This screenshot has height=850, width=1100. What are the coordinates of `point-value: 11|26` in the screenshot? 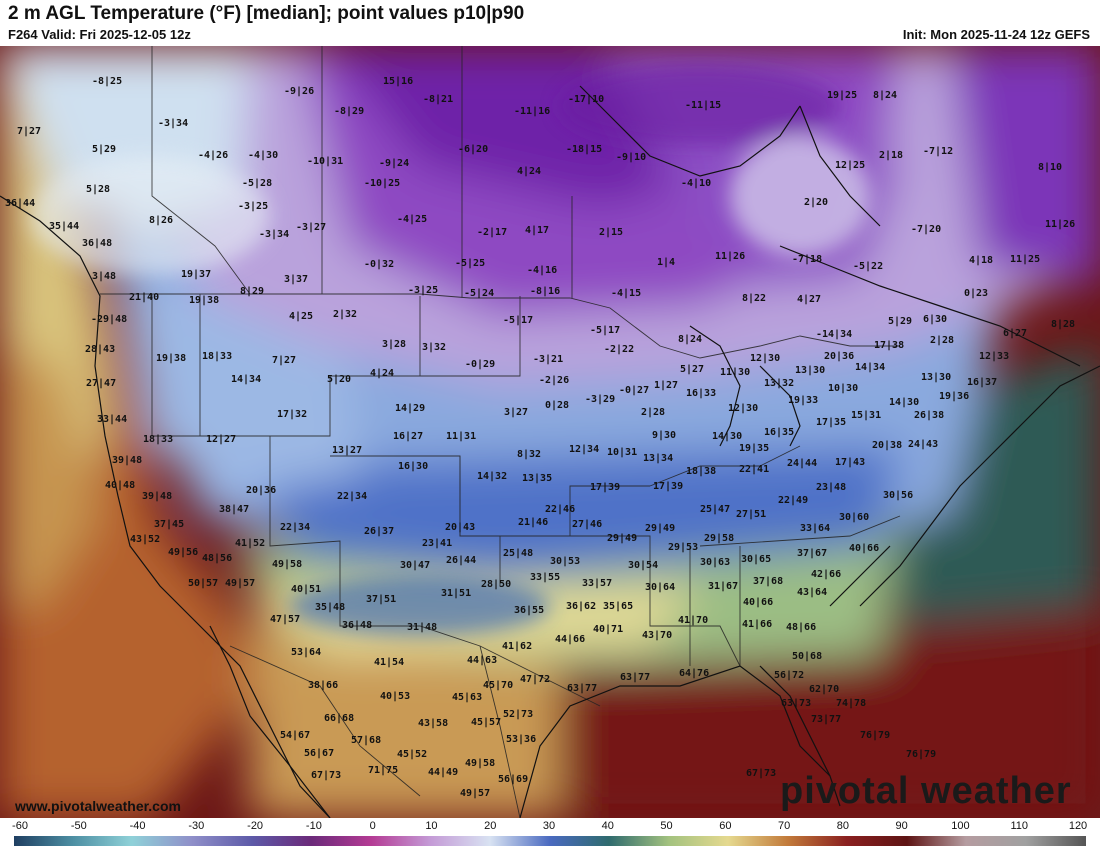 It's located at (730, 256).